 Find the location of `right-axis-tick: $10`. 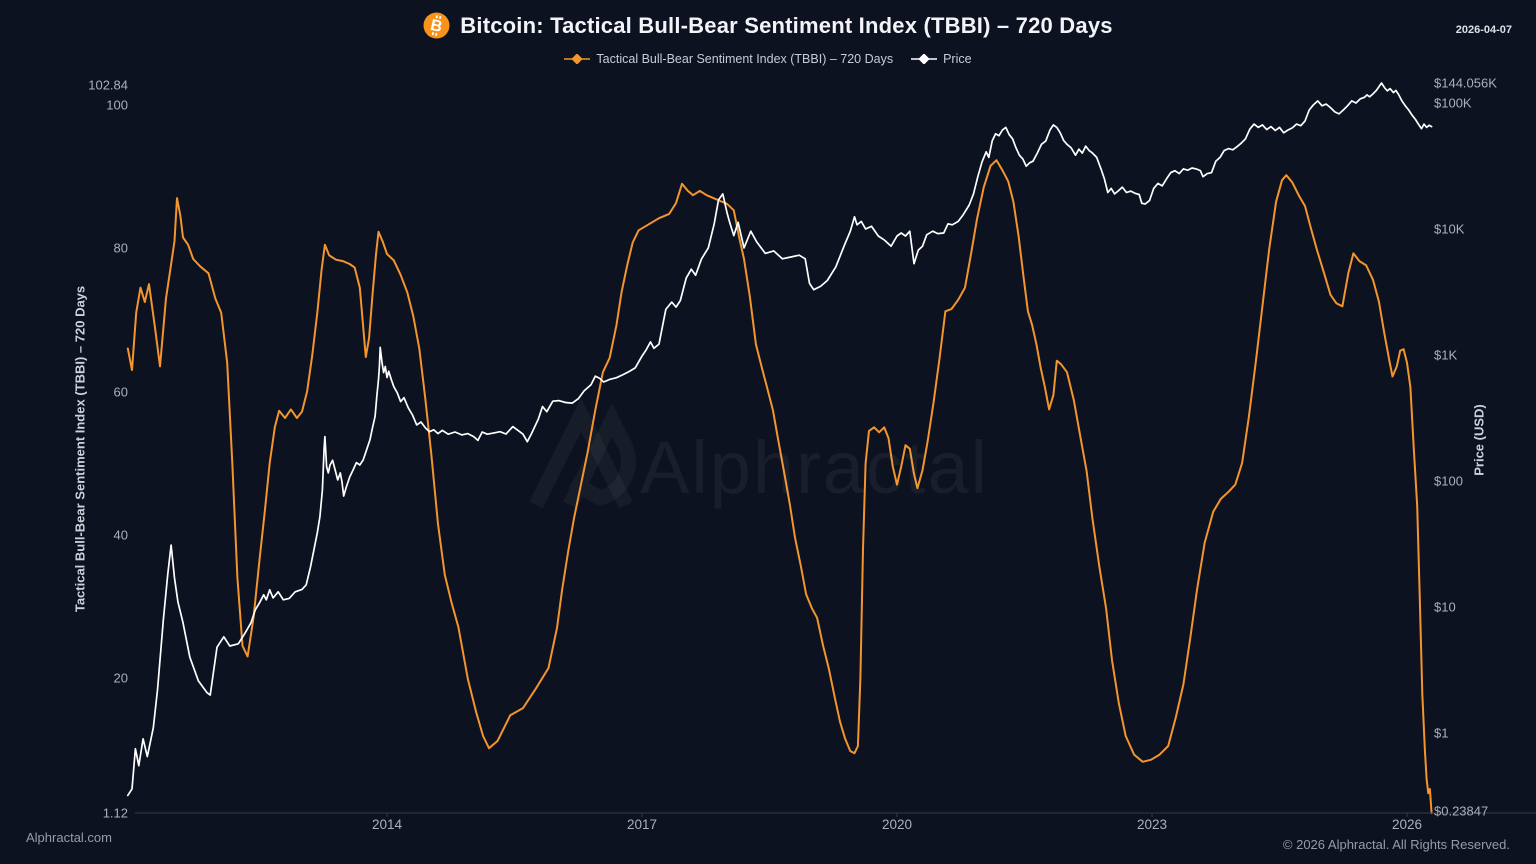

right-axis-tick: $10 is located at coordinates (1445, 607).